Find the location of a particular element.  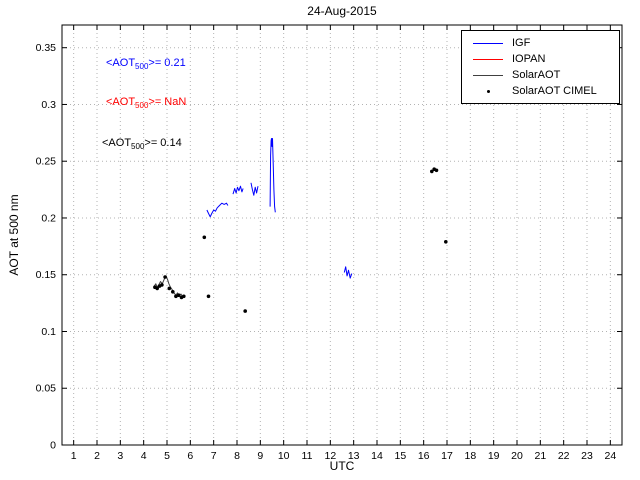

legend-entry-solaraot: SolarAOT is located at coordinates (540, 75).